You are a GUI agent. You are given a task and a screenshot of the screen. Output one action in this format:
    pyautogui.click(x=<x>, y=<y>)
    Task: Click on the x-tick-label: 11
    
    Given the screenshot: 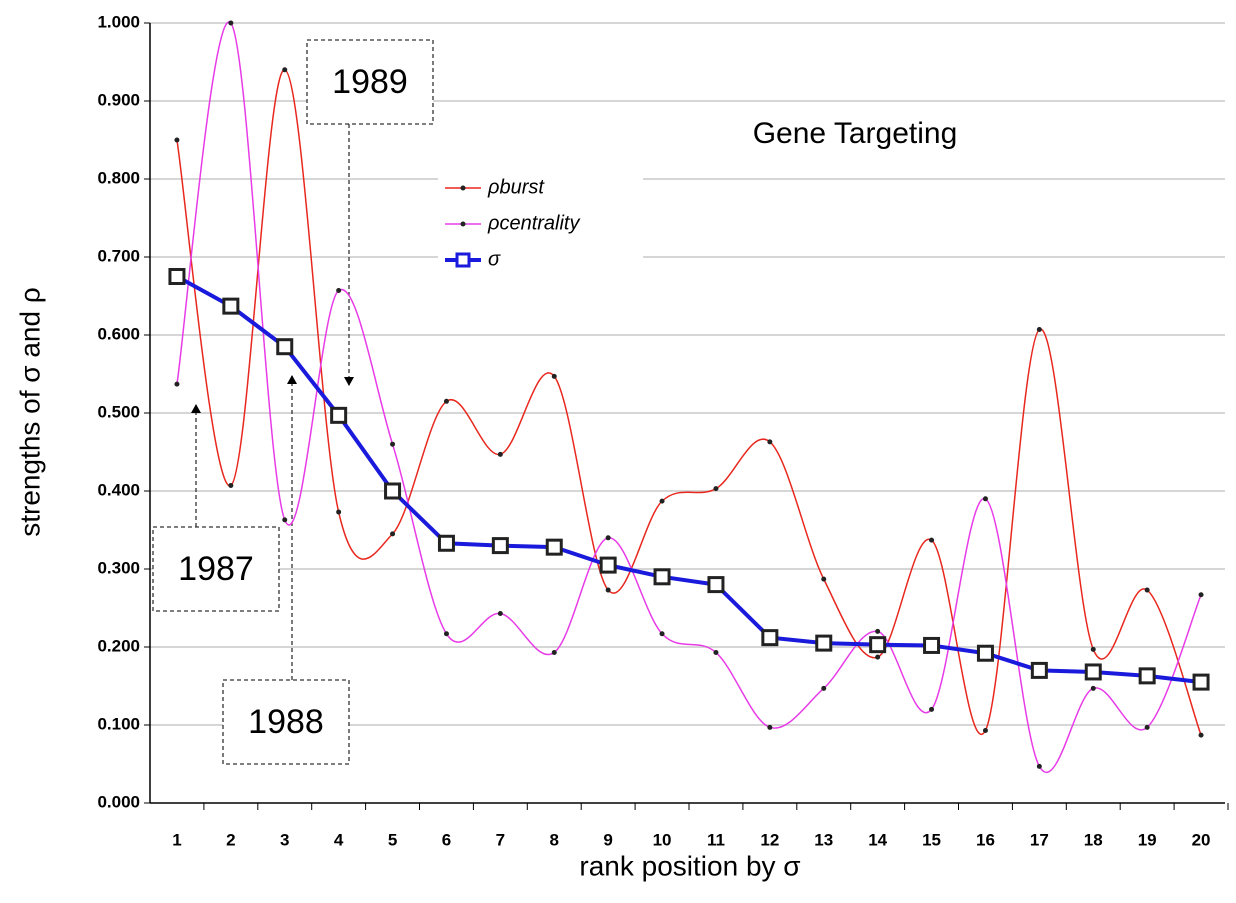 What is the action you would take?
    pyautogui.click(x=716, y=839)
    